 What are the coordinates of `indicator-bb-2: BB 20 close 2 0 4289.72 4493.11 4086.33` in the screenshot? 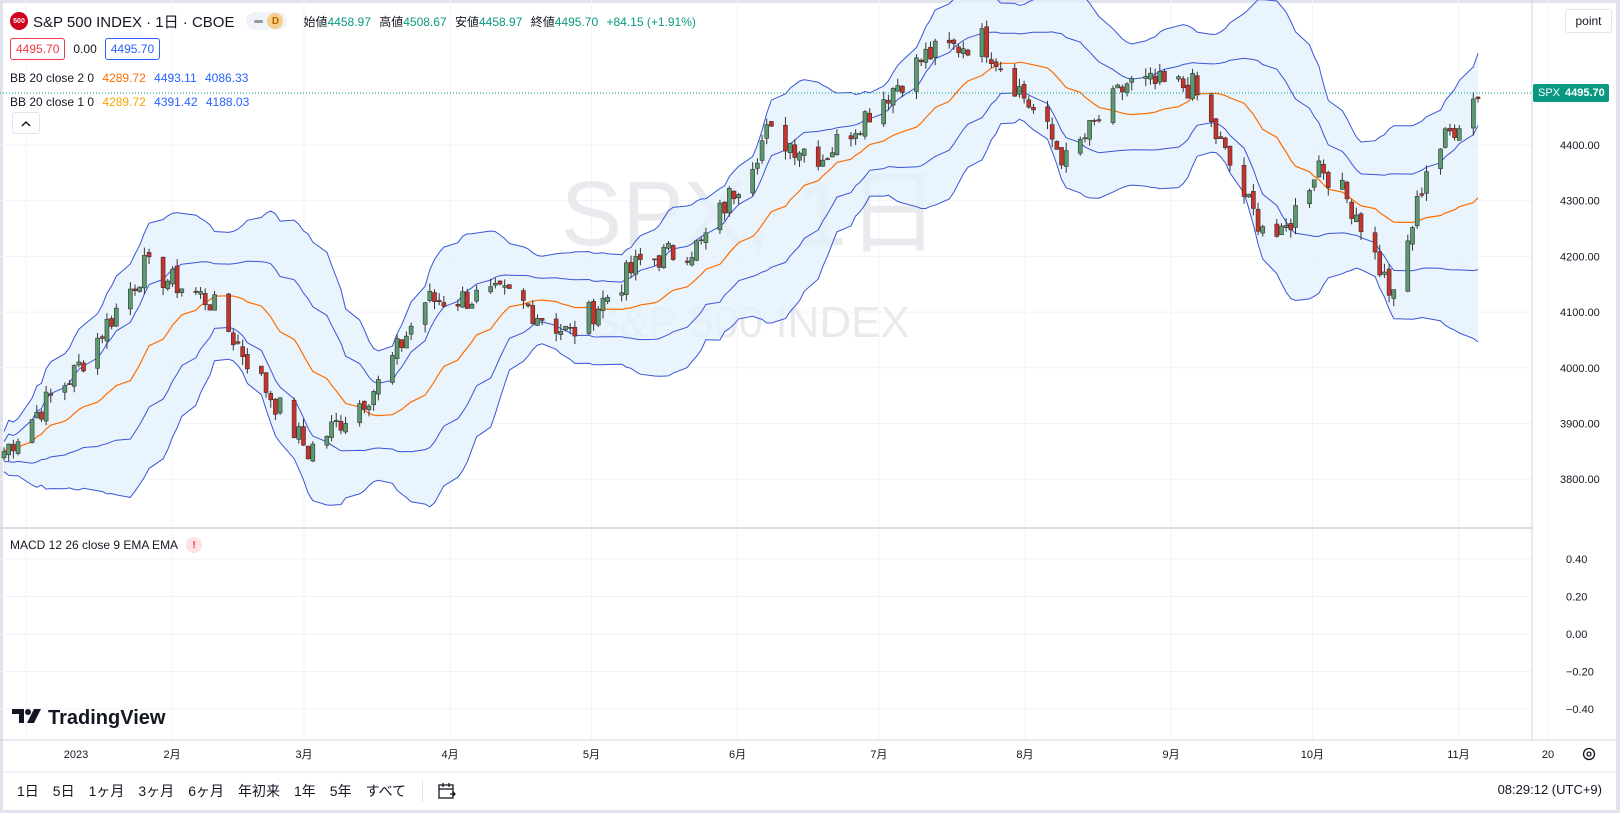 It's located at (131, 78).